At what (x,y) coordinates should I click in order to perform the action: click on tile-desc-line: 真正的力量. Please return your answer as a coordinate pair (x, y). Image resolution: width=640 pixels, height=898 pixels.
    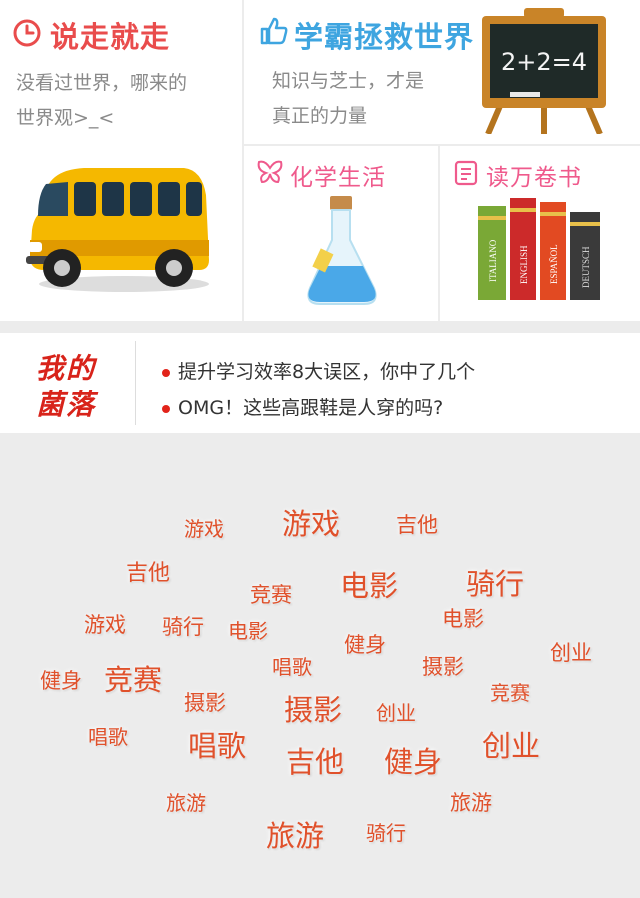
    Looking at the image, I should click on (320, 116).